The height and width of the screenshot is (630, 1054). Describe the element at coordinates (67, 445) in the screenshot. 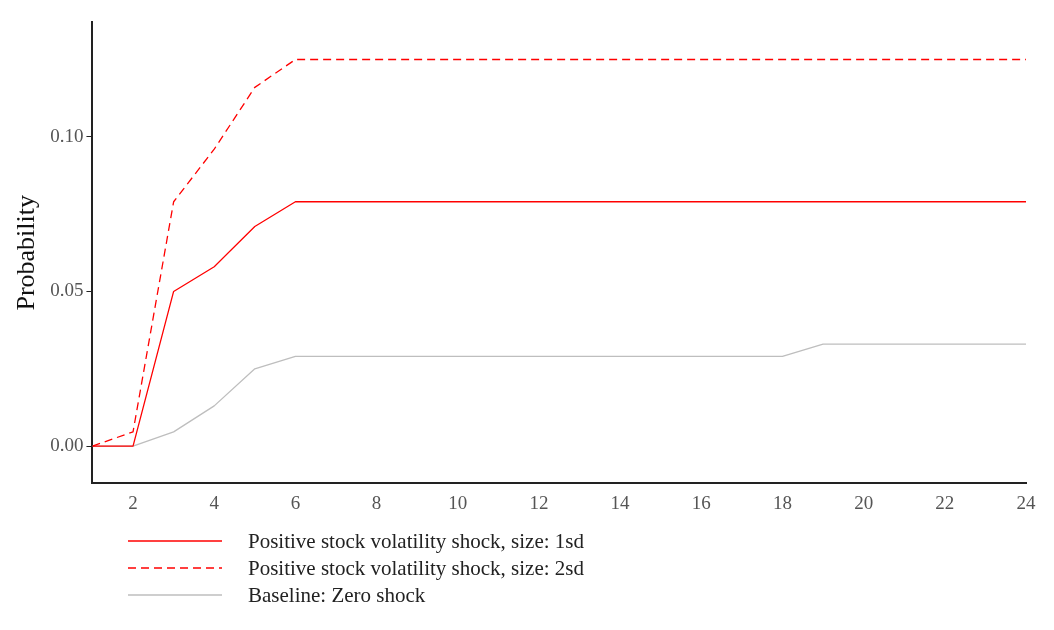

I see `y-tick-label: 0.00` at that location.